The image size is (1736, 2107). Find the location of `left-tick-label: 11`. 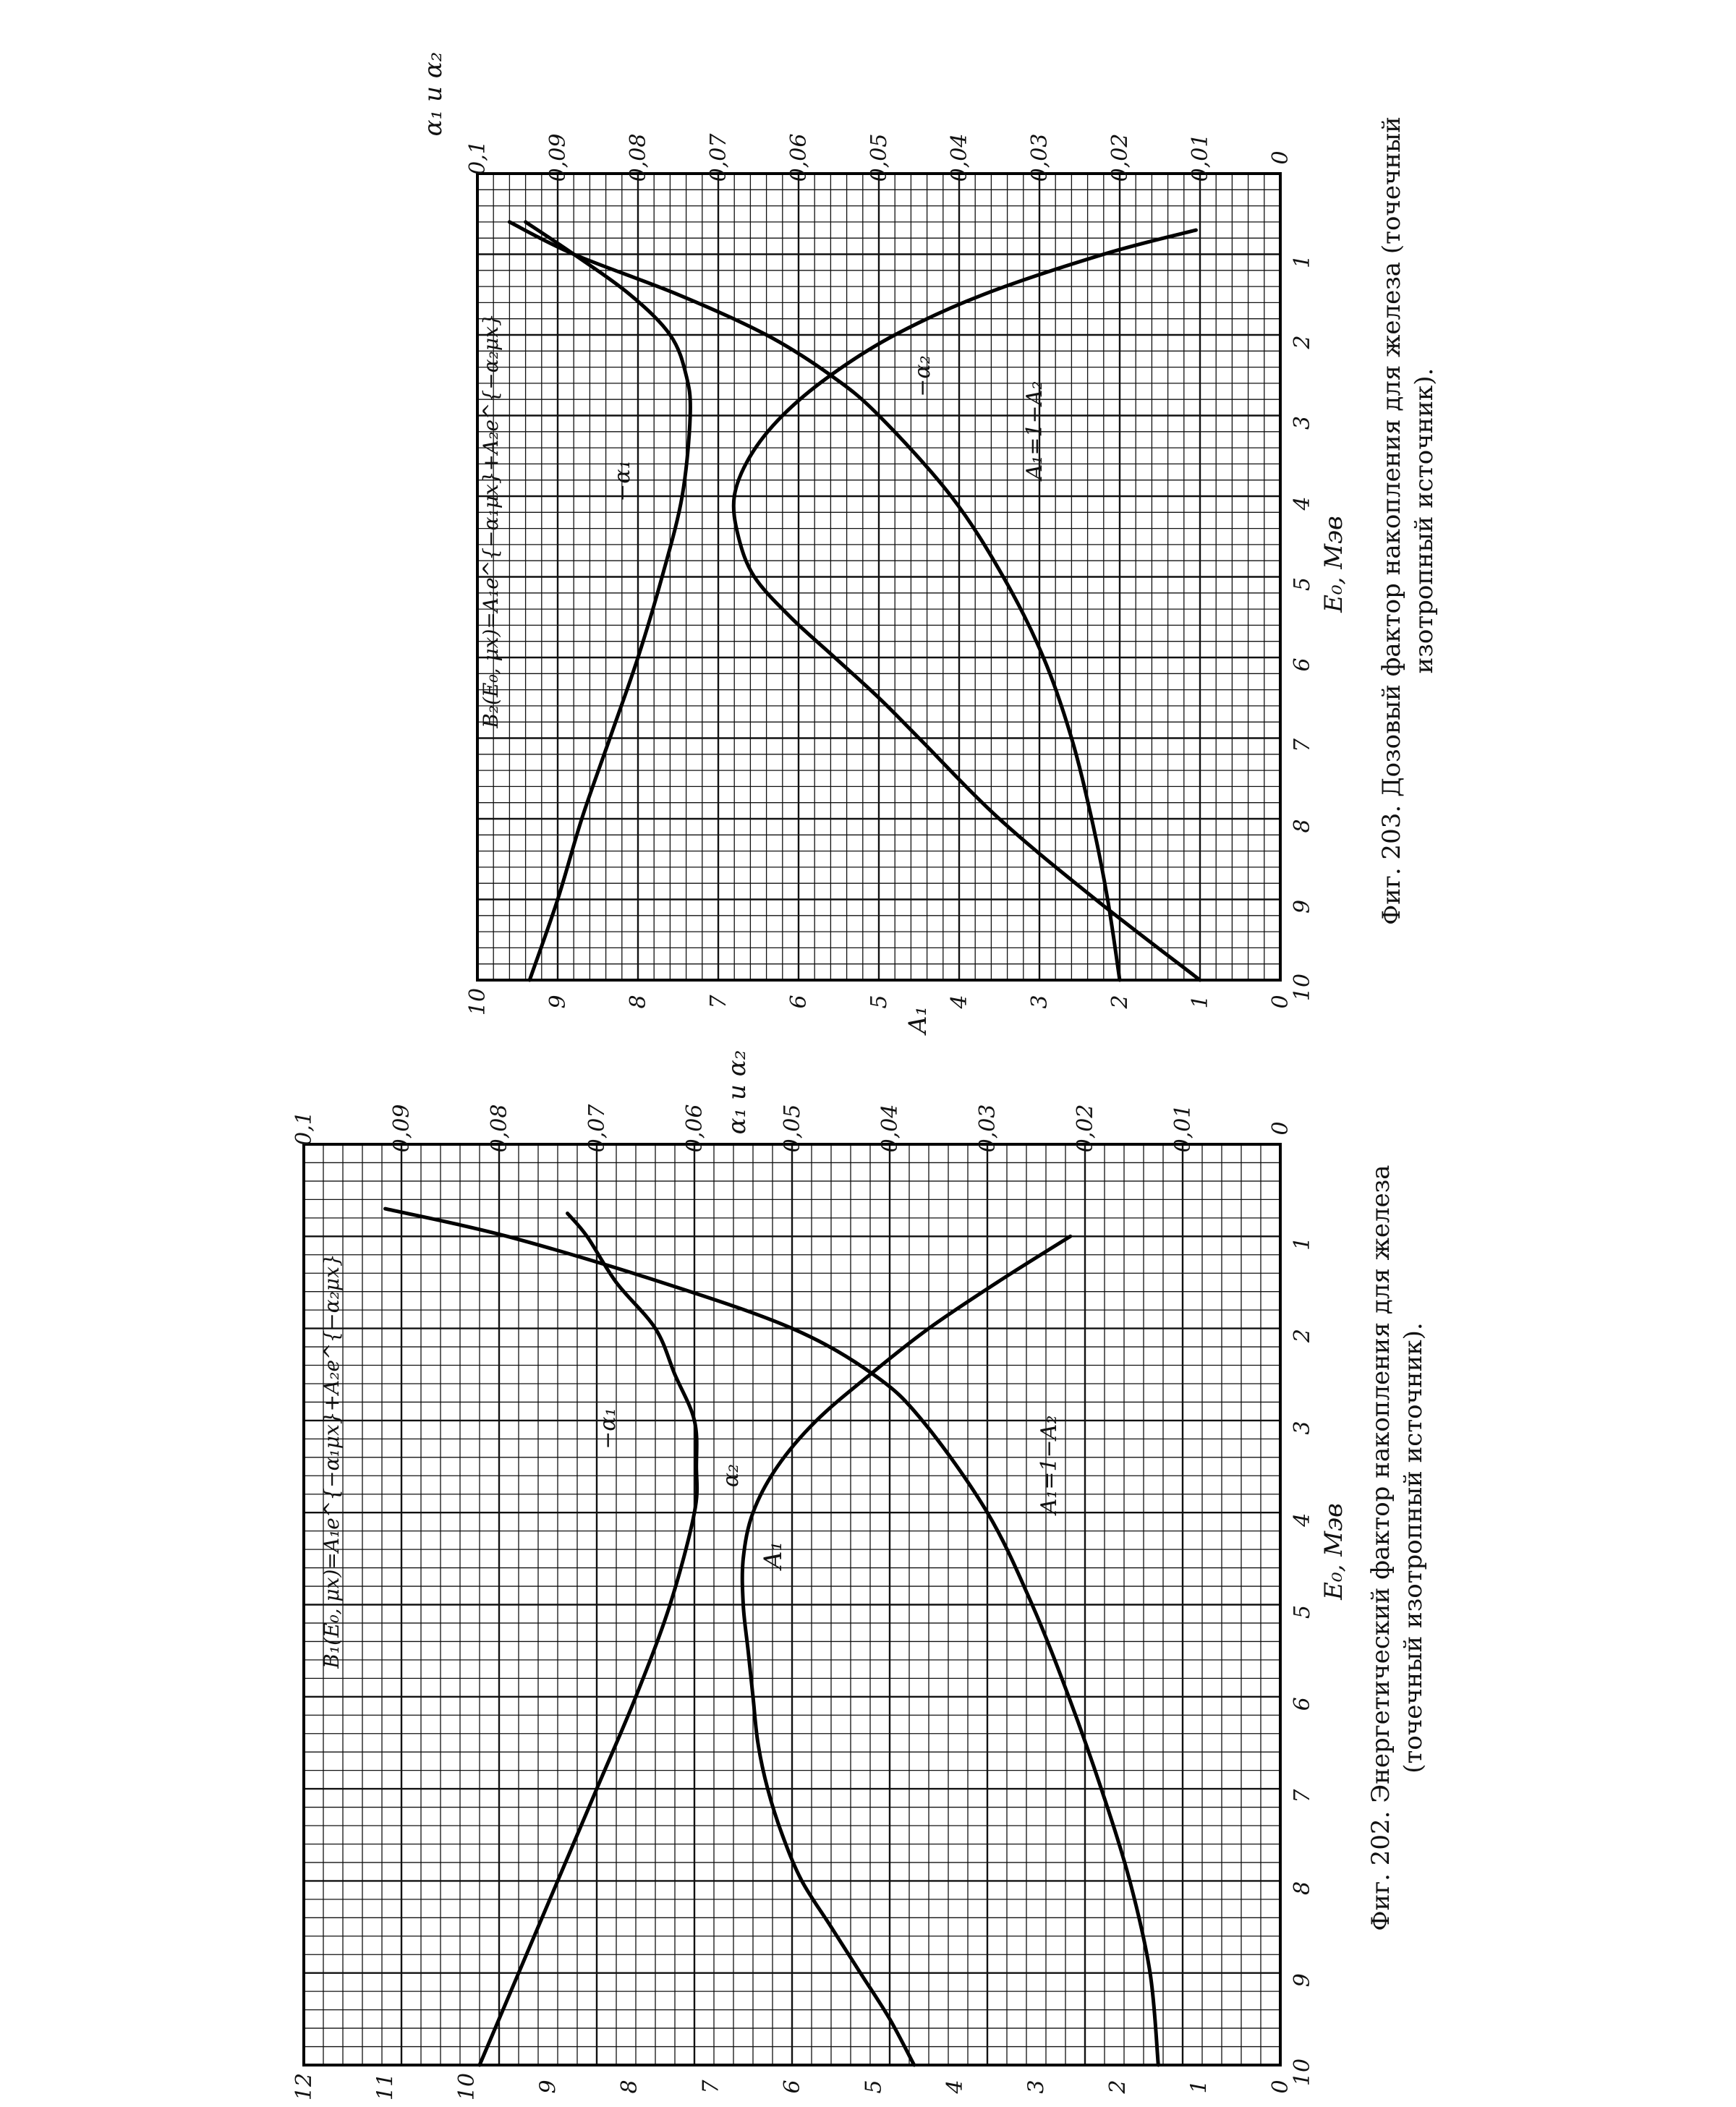

left-tick-label: 11 is located at coordinates (386, 2087).